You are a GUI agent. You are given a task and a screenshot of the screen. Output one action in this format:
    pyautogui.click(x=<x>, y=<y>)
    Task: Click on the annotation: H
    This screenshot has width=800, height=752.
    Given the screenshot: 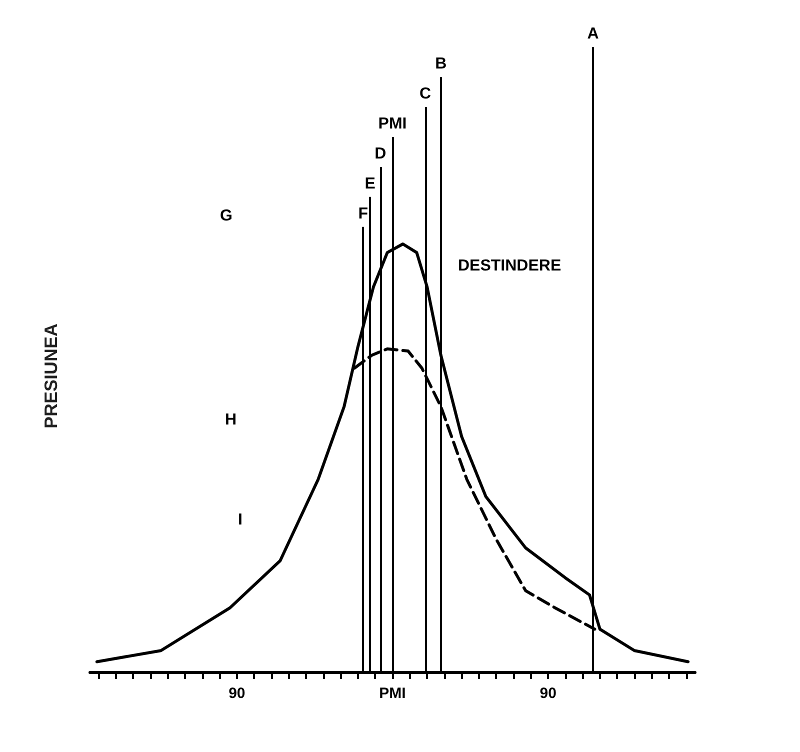 What is the action you would take?
    pyautogui.click(x=231, y=420)
    